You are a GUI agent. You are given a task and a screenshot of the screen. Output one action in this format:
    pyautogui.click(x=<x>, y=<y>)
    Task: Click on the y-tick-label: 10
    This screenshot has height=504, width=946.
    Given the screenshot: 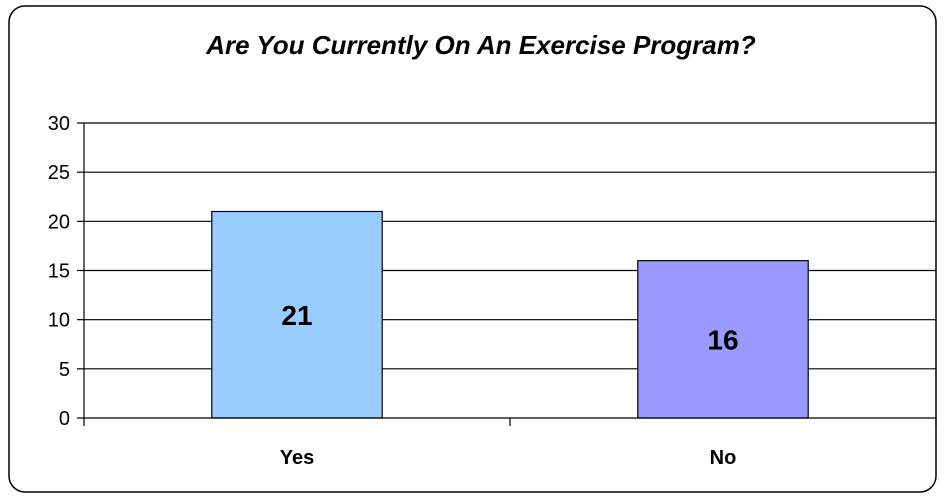 What is the action you would take?
    pyautogui.click(x=59, y=321)
    